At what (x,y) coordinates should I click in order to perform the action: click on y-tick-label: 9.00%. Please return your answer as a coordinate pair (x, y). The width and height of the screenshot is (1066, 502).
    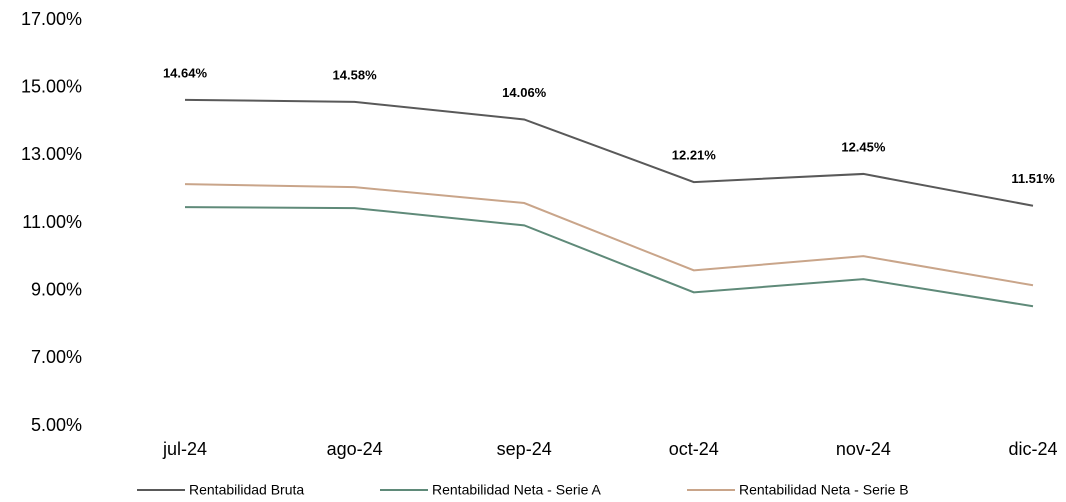
    Looking at the image, I should click on (56, 289).